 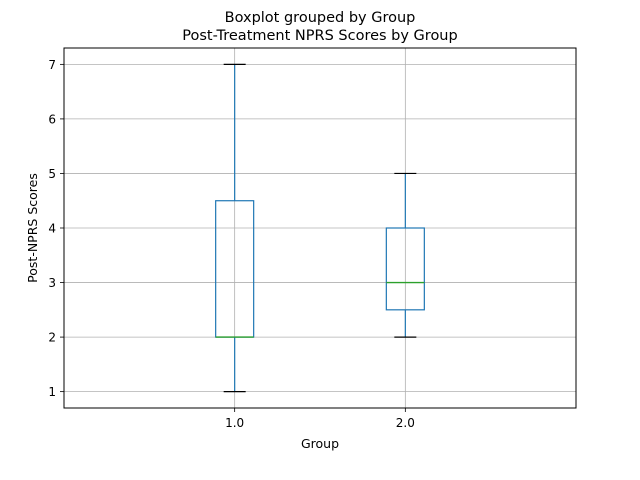 I want to click on y-tick-label: 4, so click(x=52, y=229).